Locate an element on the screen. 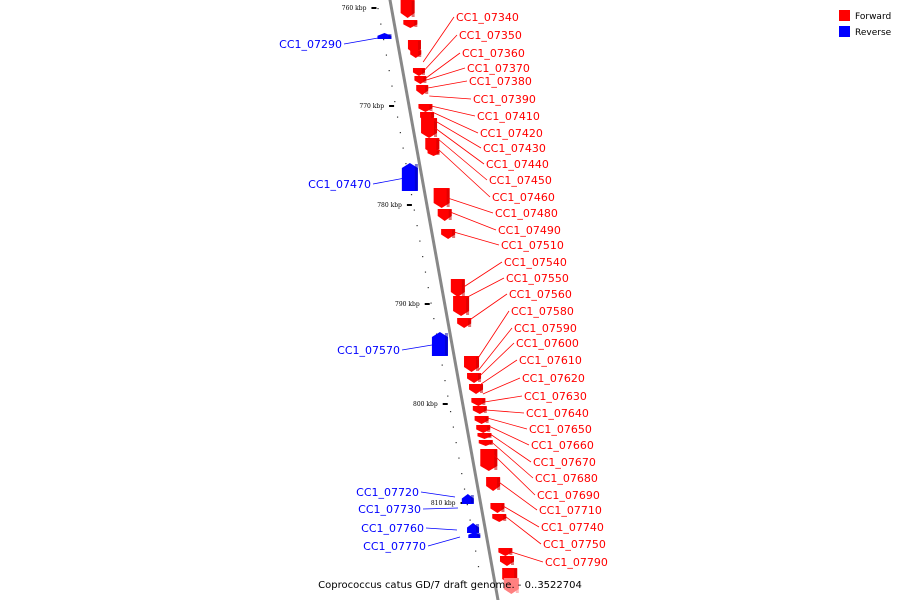 This screenshot has height=600, width=900. forward-gene-label: CC1_07360 is located at coordinates (493, 53).